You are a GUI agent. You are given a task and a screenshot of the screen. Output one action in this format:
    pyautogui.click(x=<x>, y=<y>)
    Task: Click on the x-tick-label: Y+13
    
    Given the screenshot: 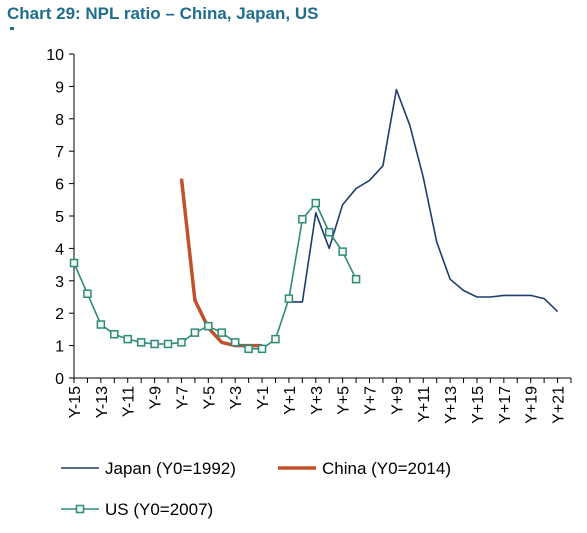 What is the action you would take?
    pyautogui.click(x=451, y=405)
    